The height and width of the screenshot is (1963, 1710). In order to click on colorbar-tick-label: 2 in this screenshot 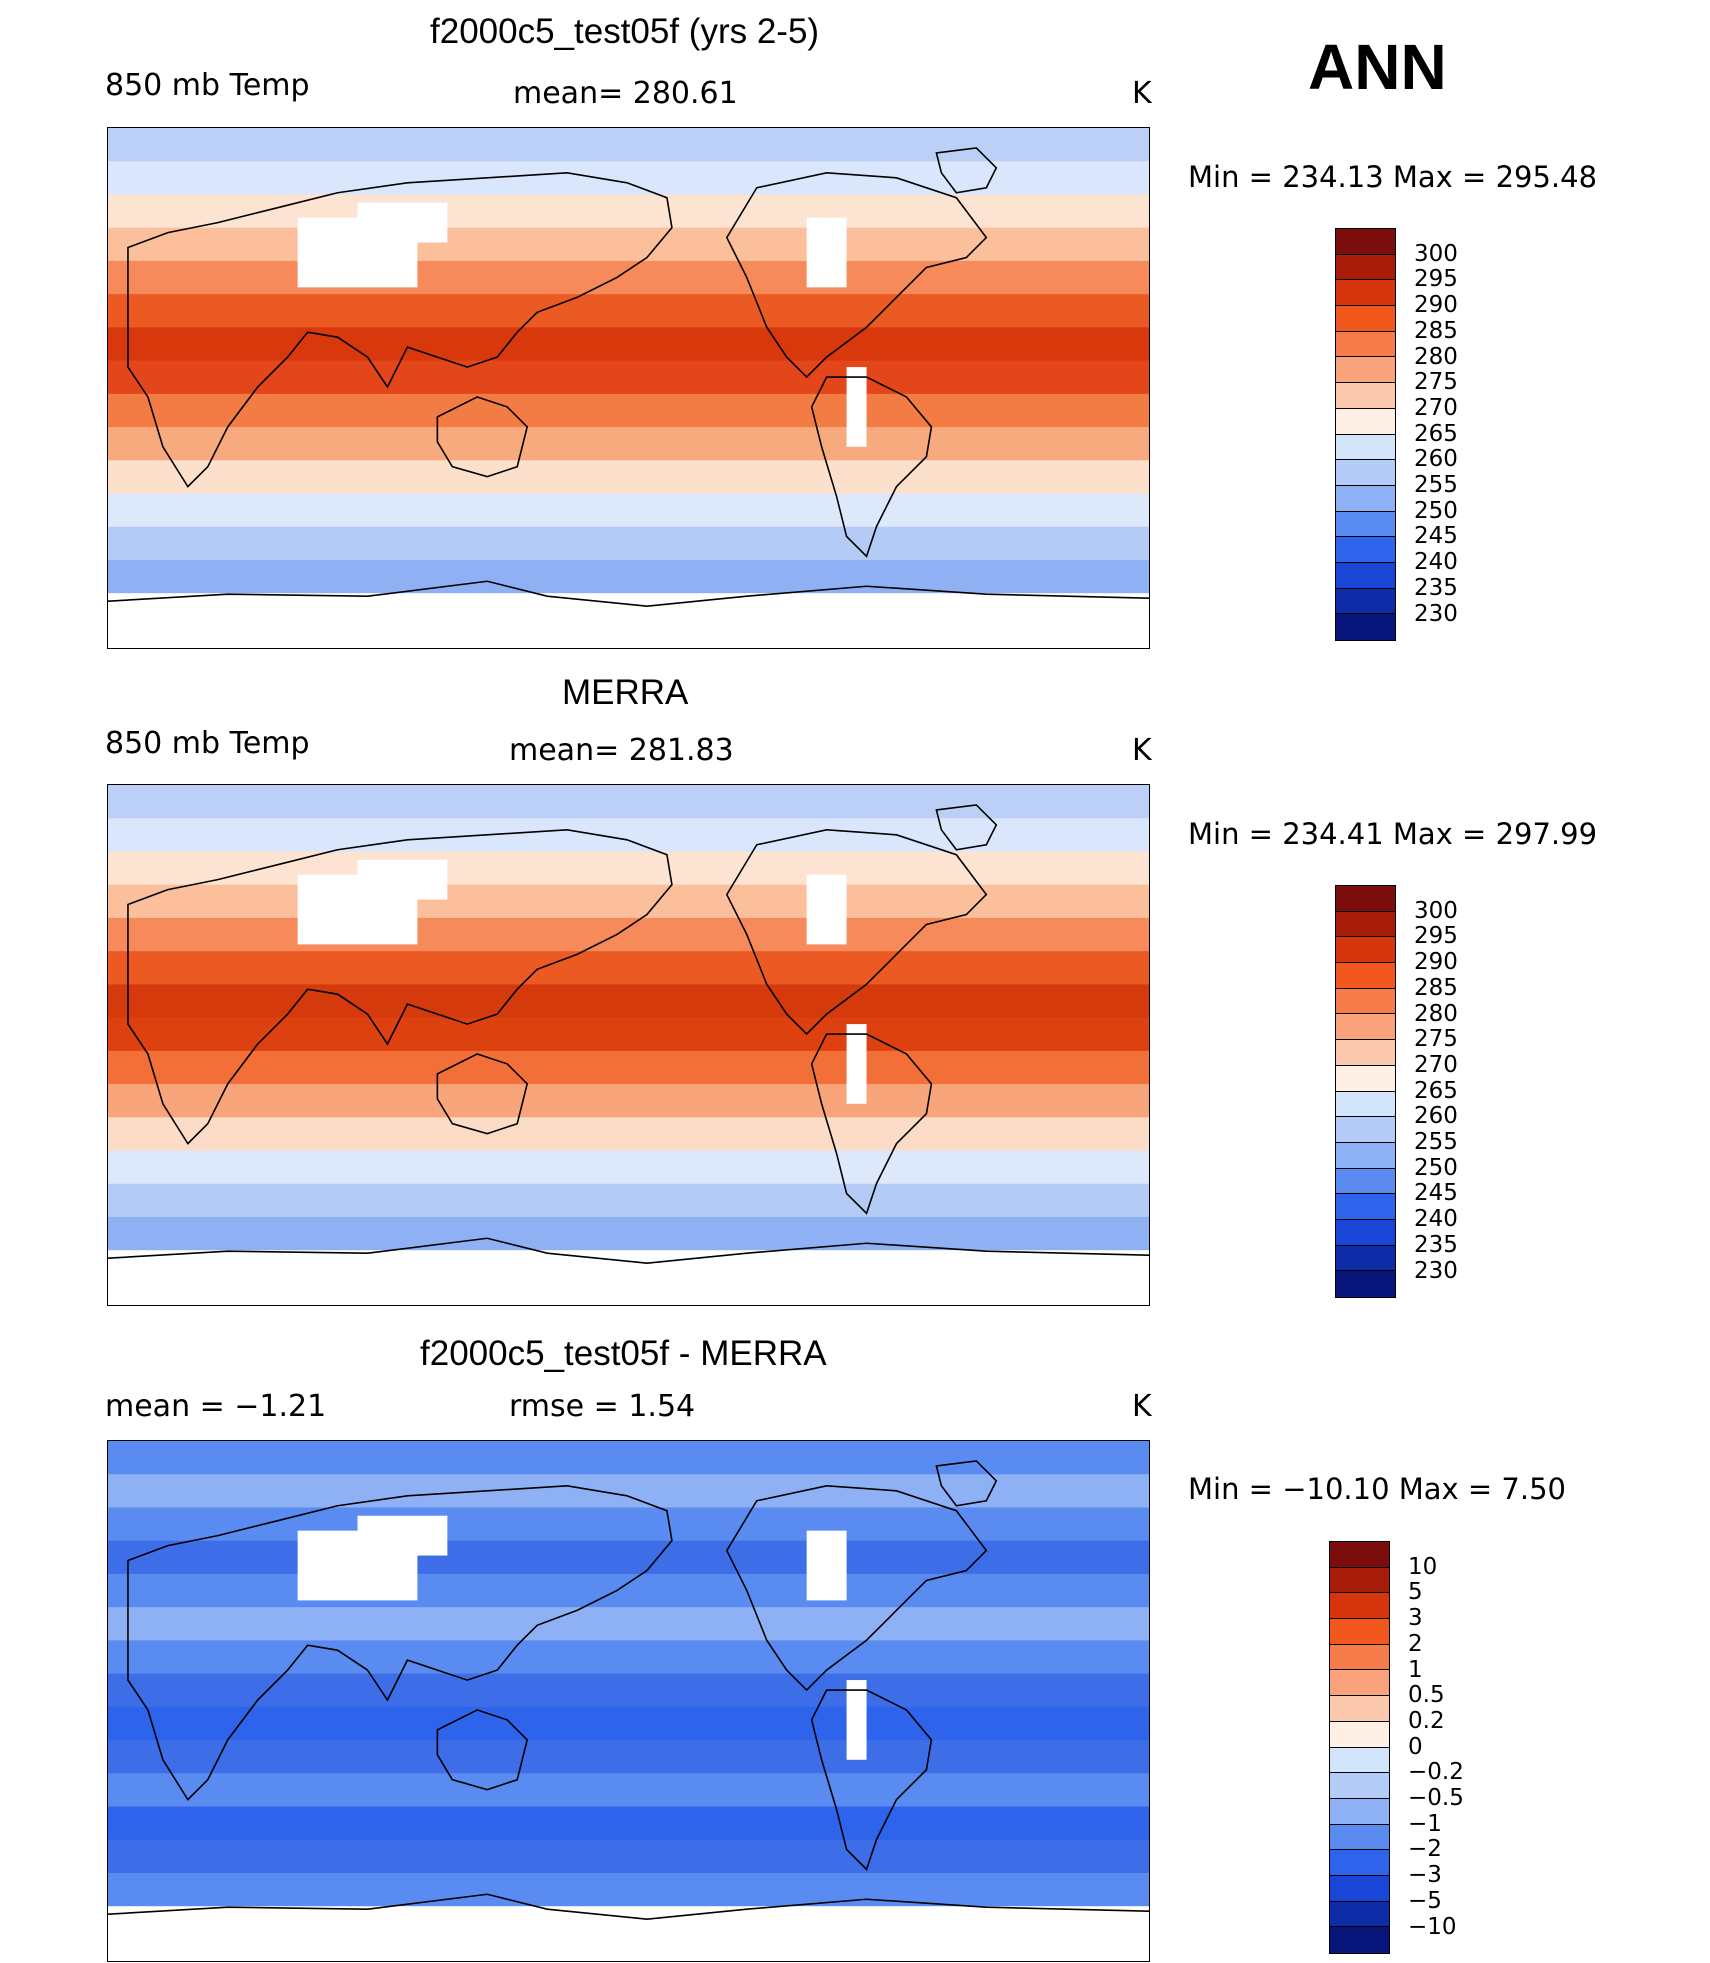, I will do `click(1415, 1643)`.